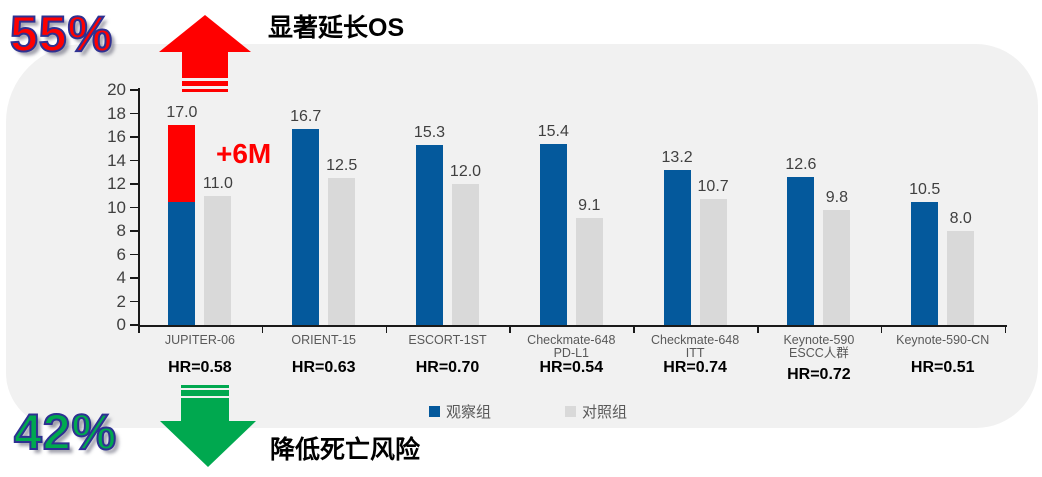  What do you see at coordinates (116, 183) in the screenshot?
I see `y-tick-label: 12` at bounding box center [116, 183].